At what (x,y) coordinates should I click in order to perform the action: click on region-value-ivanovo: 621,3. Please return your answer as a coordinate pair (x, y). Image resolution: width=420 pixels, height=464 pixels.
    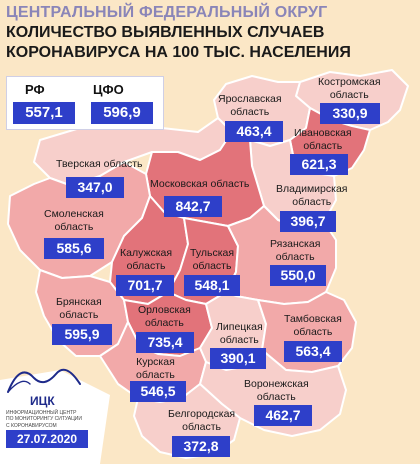
    Looking at the image, I should click on (319, 164).